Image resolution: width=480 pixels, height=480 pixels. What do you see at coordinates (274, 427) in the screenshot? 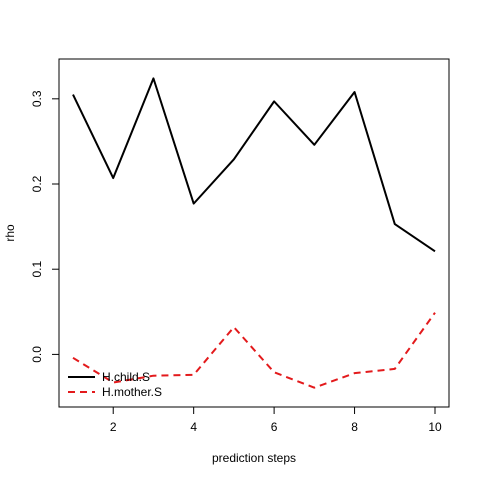
I see `x-tick-label: 6` at bounding box center [274, 427].